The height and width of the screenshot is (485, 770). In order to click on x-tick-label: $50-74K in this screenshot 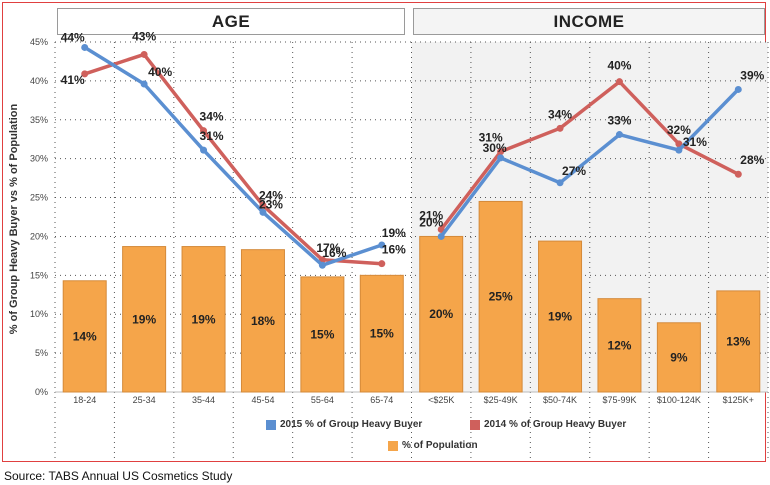, I will do `click(560, 400)`.